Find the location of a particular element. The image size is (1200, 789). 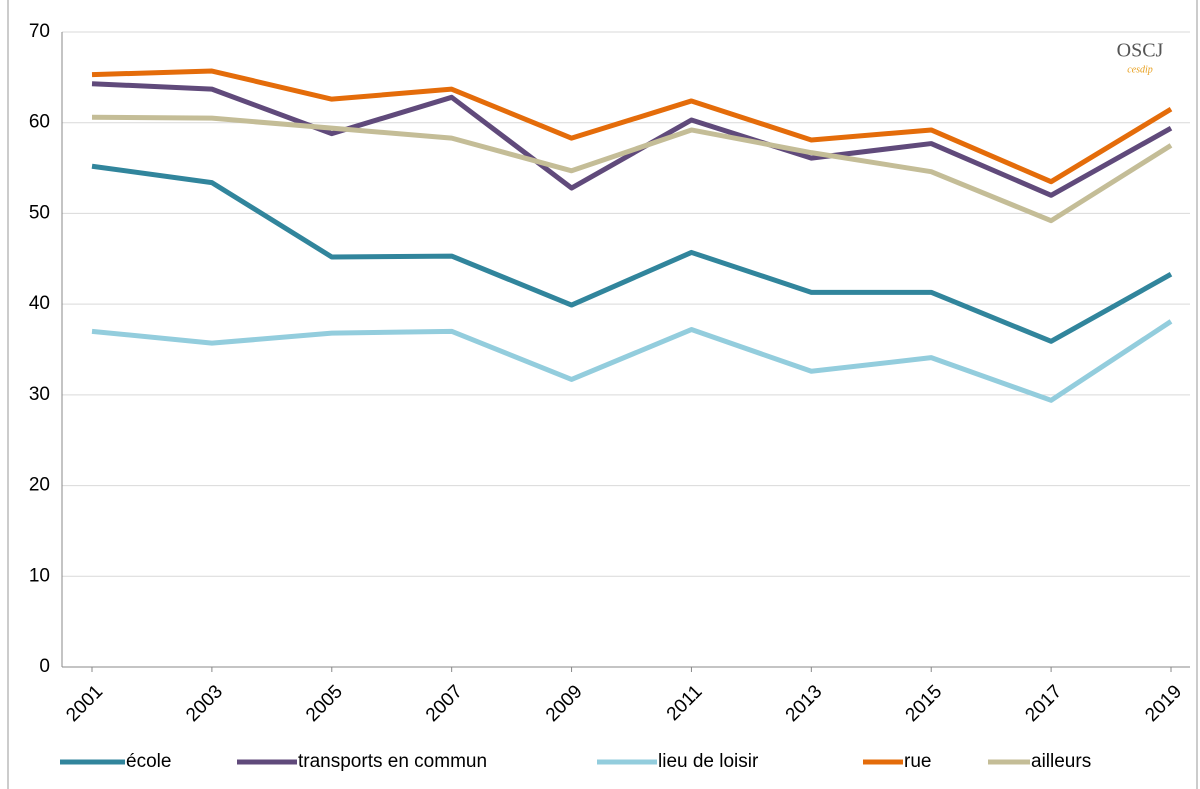

legend-label: transports en commun is located at coordinates (392, 761).